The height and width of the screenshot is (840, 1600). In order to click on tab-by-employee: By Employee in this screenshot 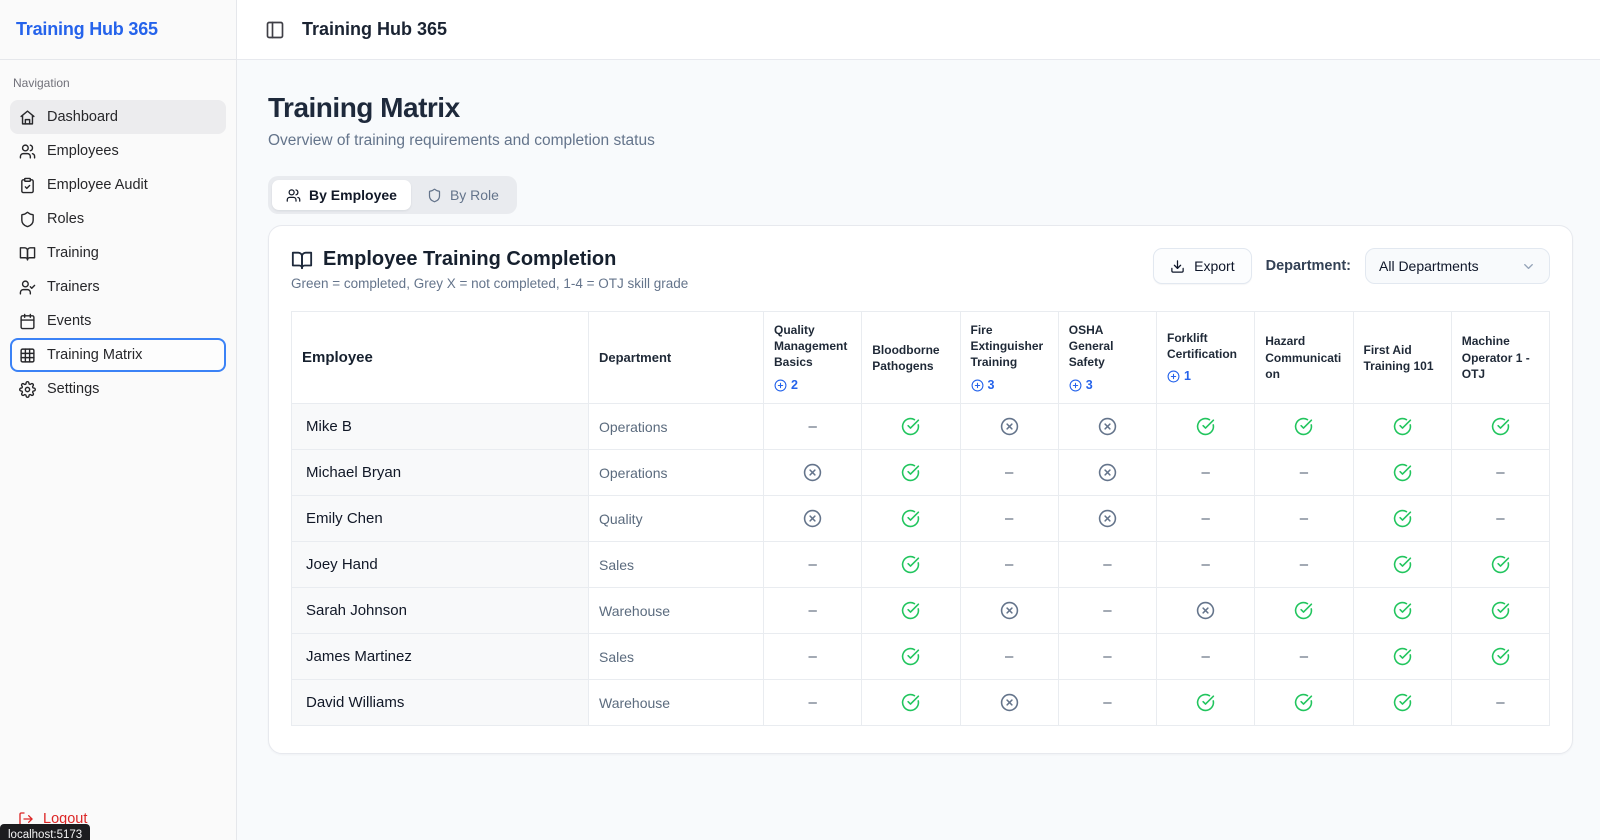, I will do `click(341, 195)`.